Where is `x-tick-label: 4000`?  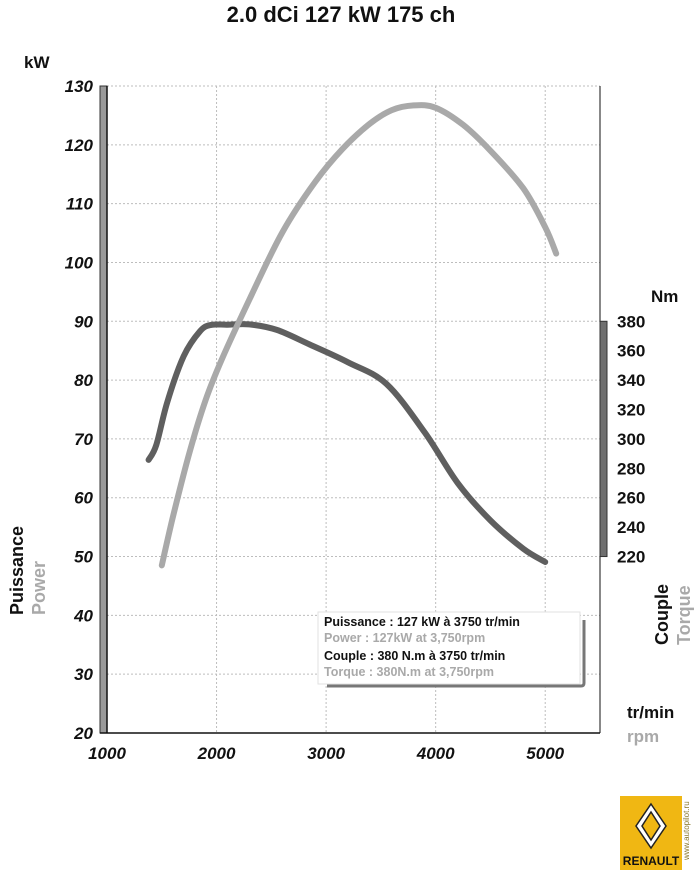
x-tick-label: 4000 is located at coordinates (435, 753).